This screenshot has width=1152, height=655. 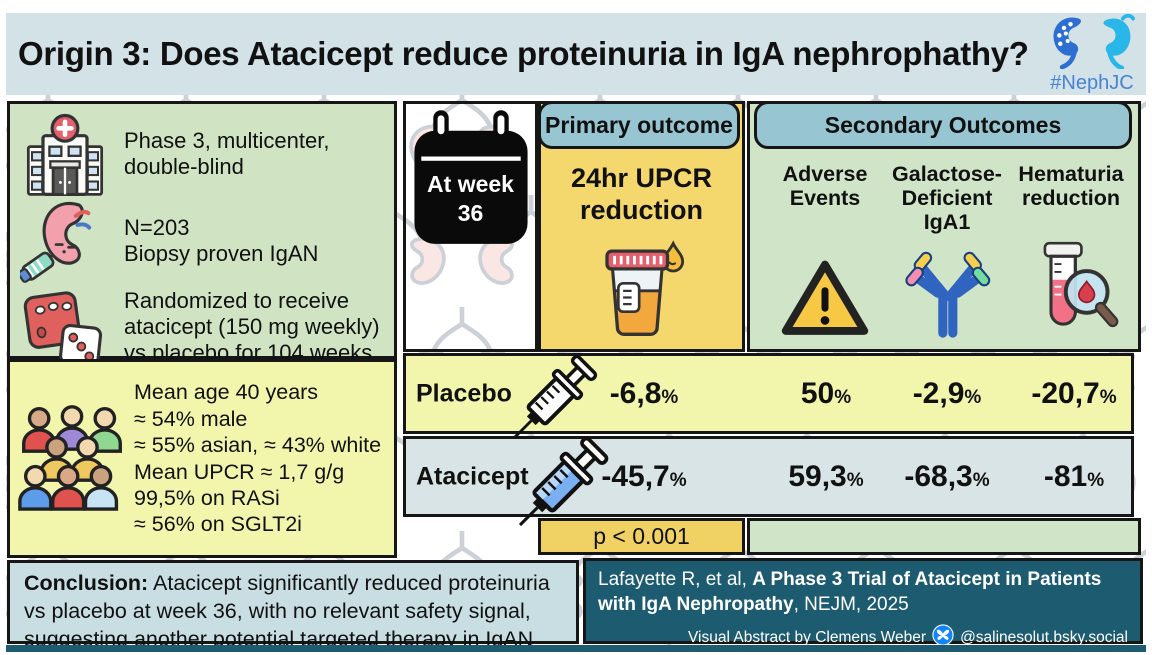 I want to click on timepoint-label: At week 36, so click(x=470, y=198).